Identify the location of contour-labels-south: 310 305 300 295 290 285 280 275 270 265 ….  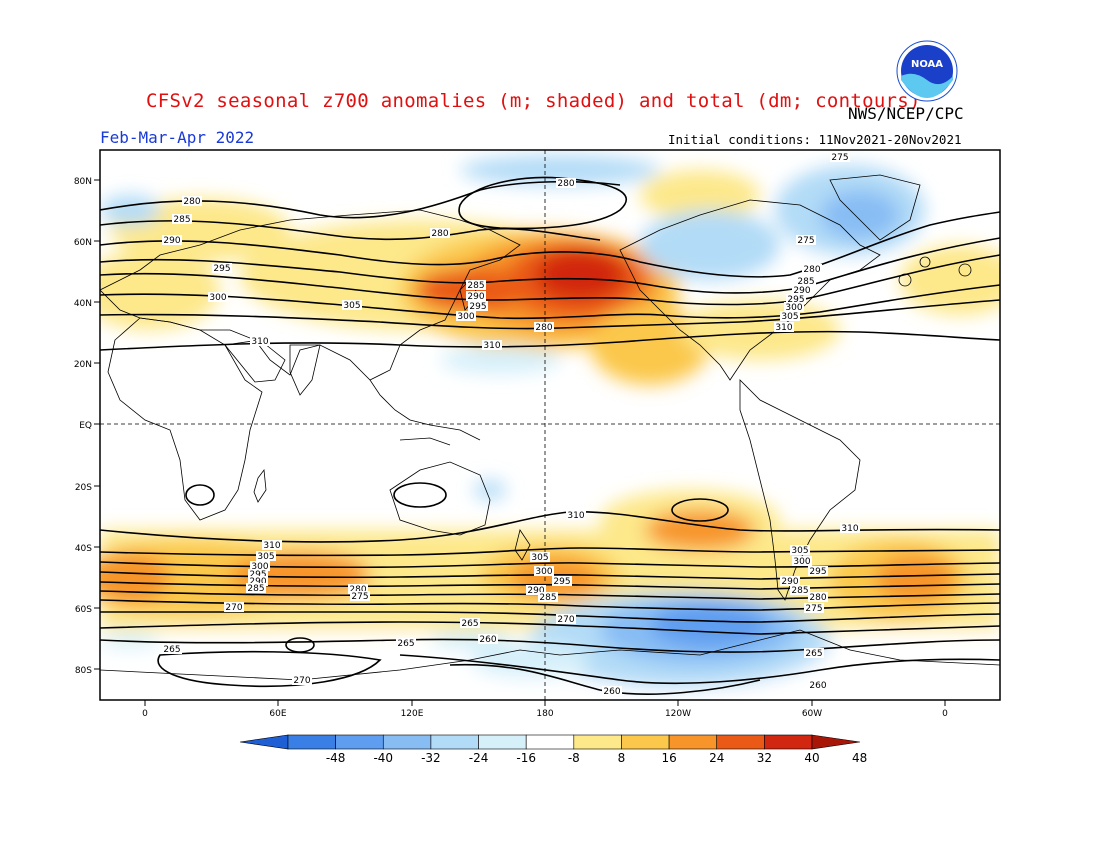
(511, 603).